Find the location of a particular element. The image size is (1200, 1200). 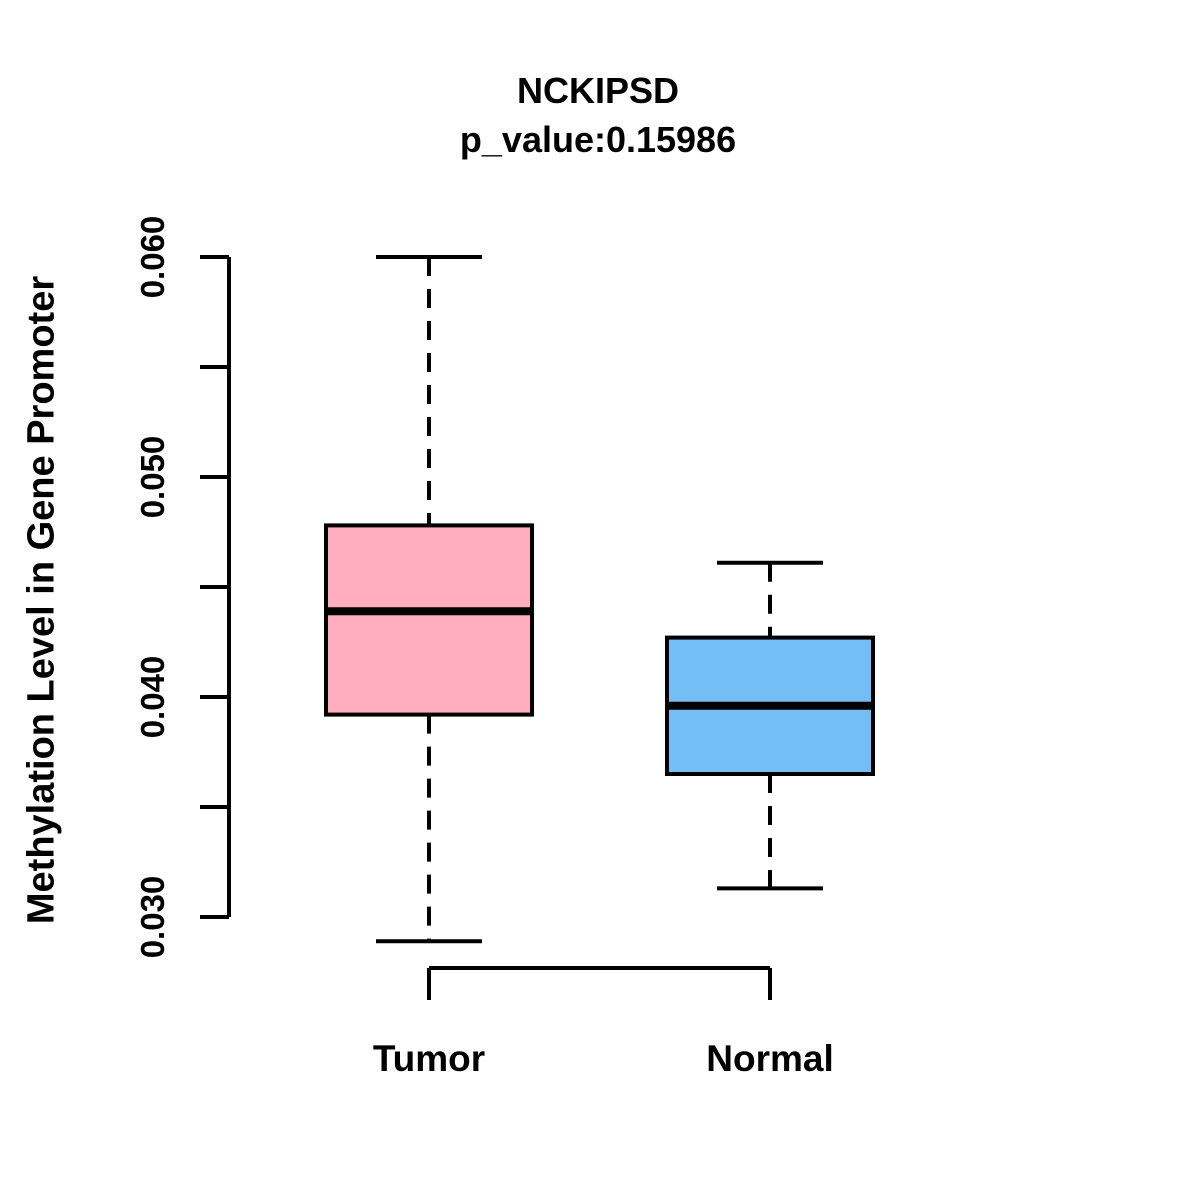

chart-title: NCKIPSD is located at coordinates (598, 90).